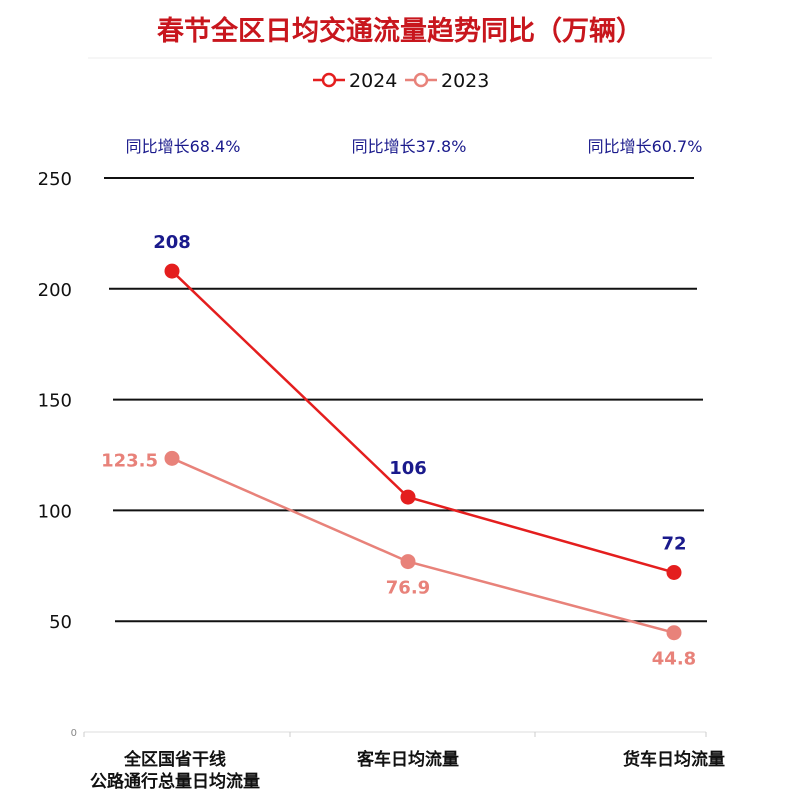 Image resolution: width=800 pixels, height=800 pixels. Describe the element at coordinates (645, 146) in the screenshot. I see `yoy-label-3: 同比增长60.7%` at that location.